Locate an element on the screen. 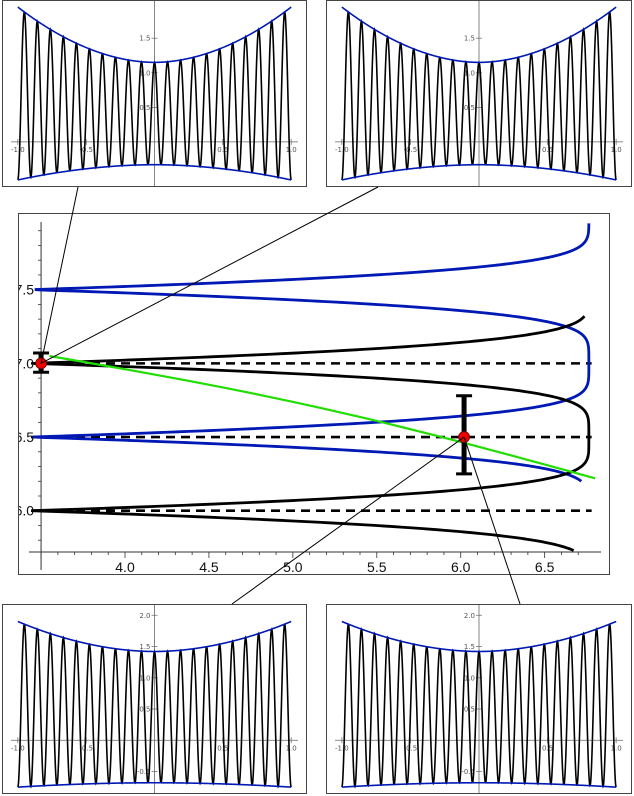 This screenshot has height=796, width=634. x-tick-label: 5.5 is located at coordinates (377, 566).